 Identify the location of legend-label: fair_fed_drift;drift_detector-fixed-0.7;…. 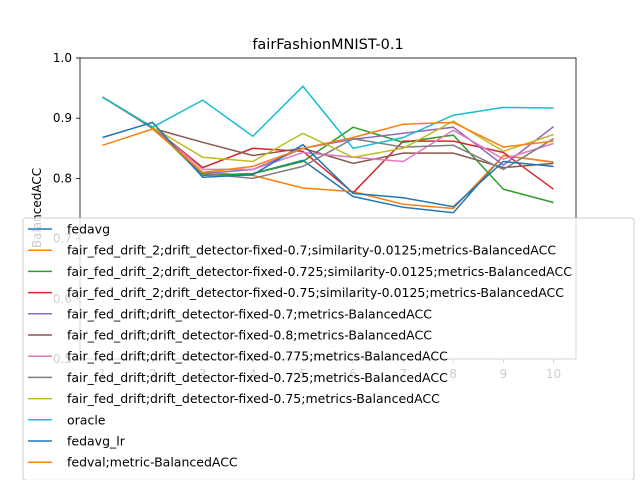
(249, 313).